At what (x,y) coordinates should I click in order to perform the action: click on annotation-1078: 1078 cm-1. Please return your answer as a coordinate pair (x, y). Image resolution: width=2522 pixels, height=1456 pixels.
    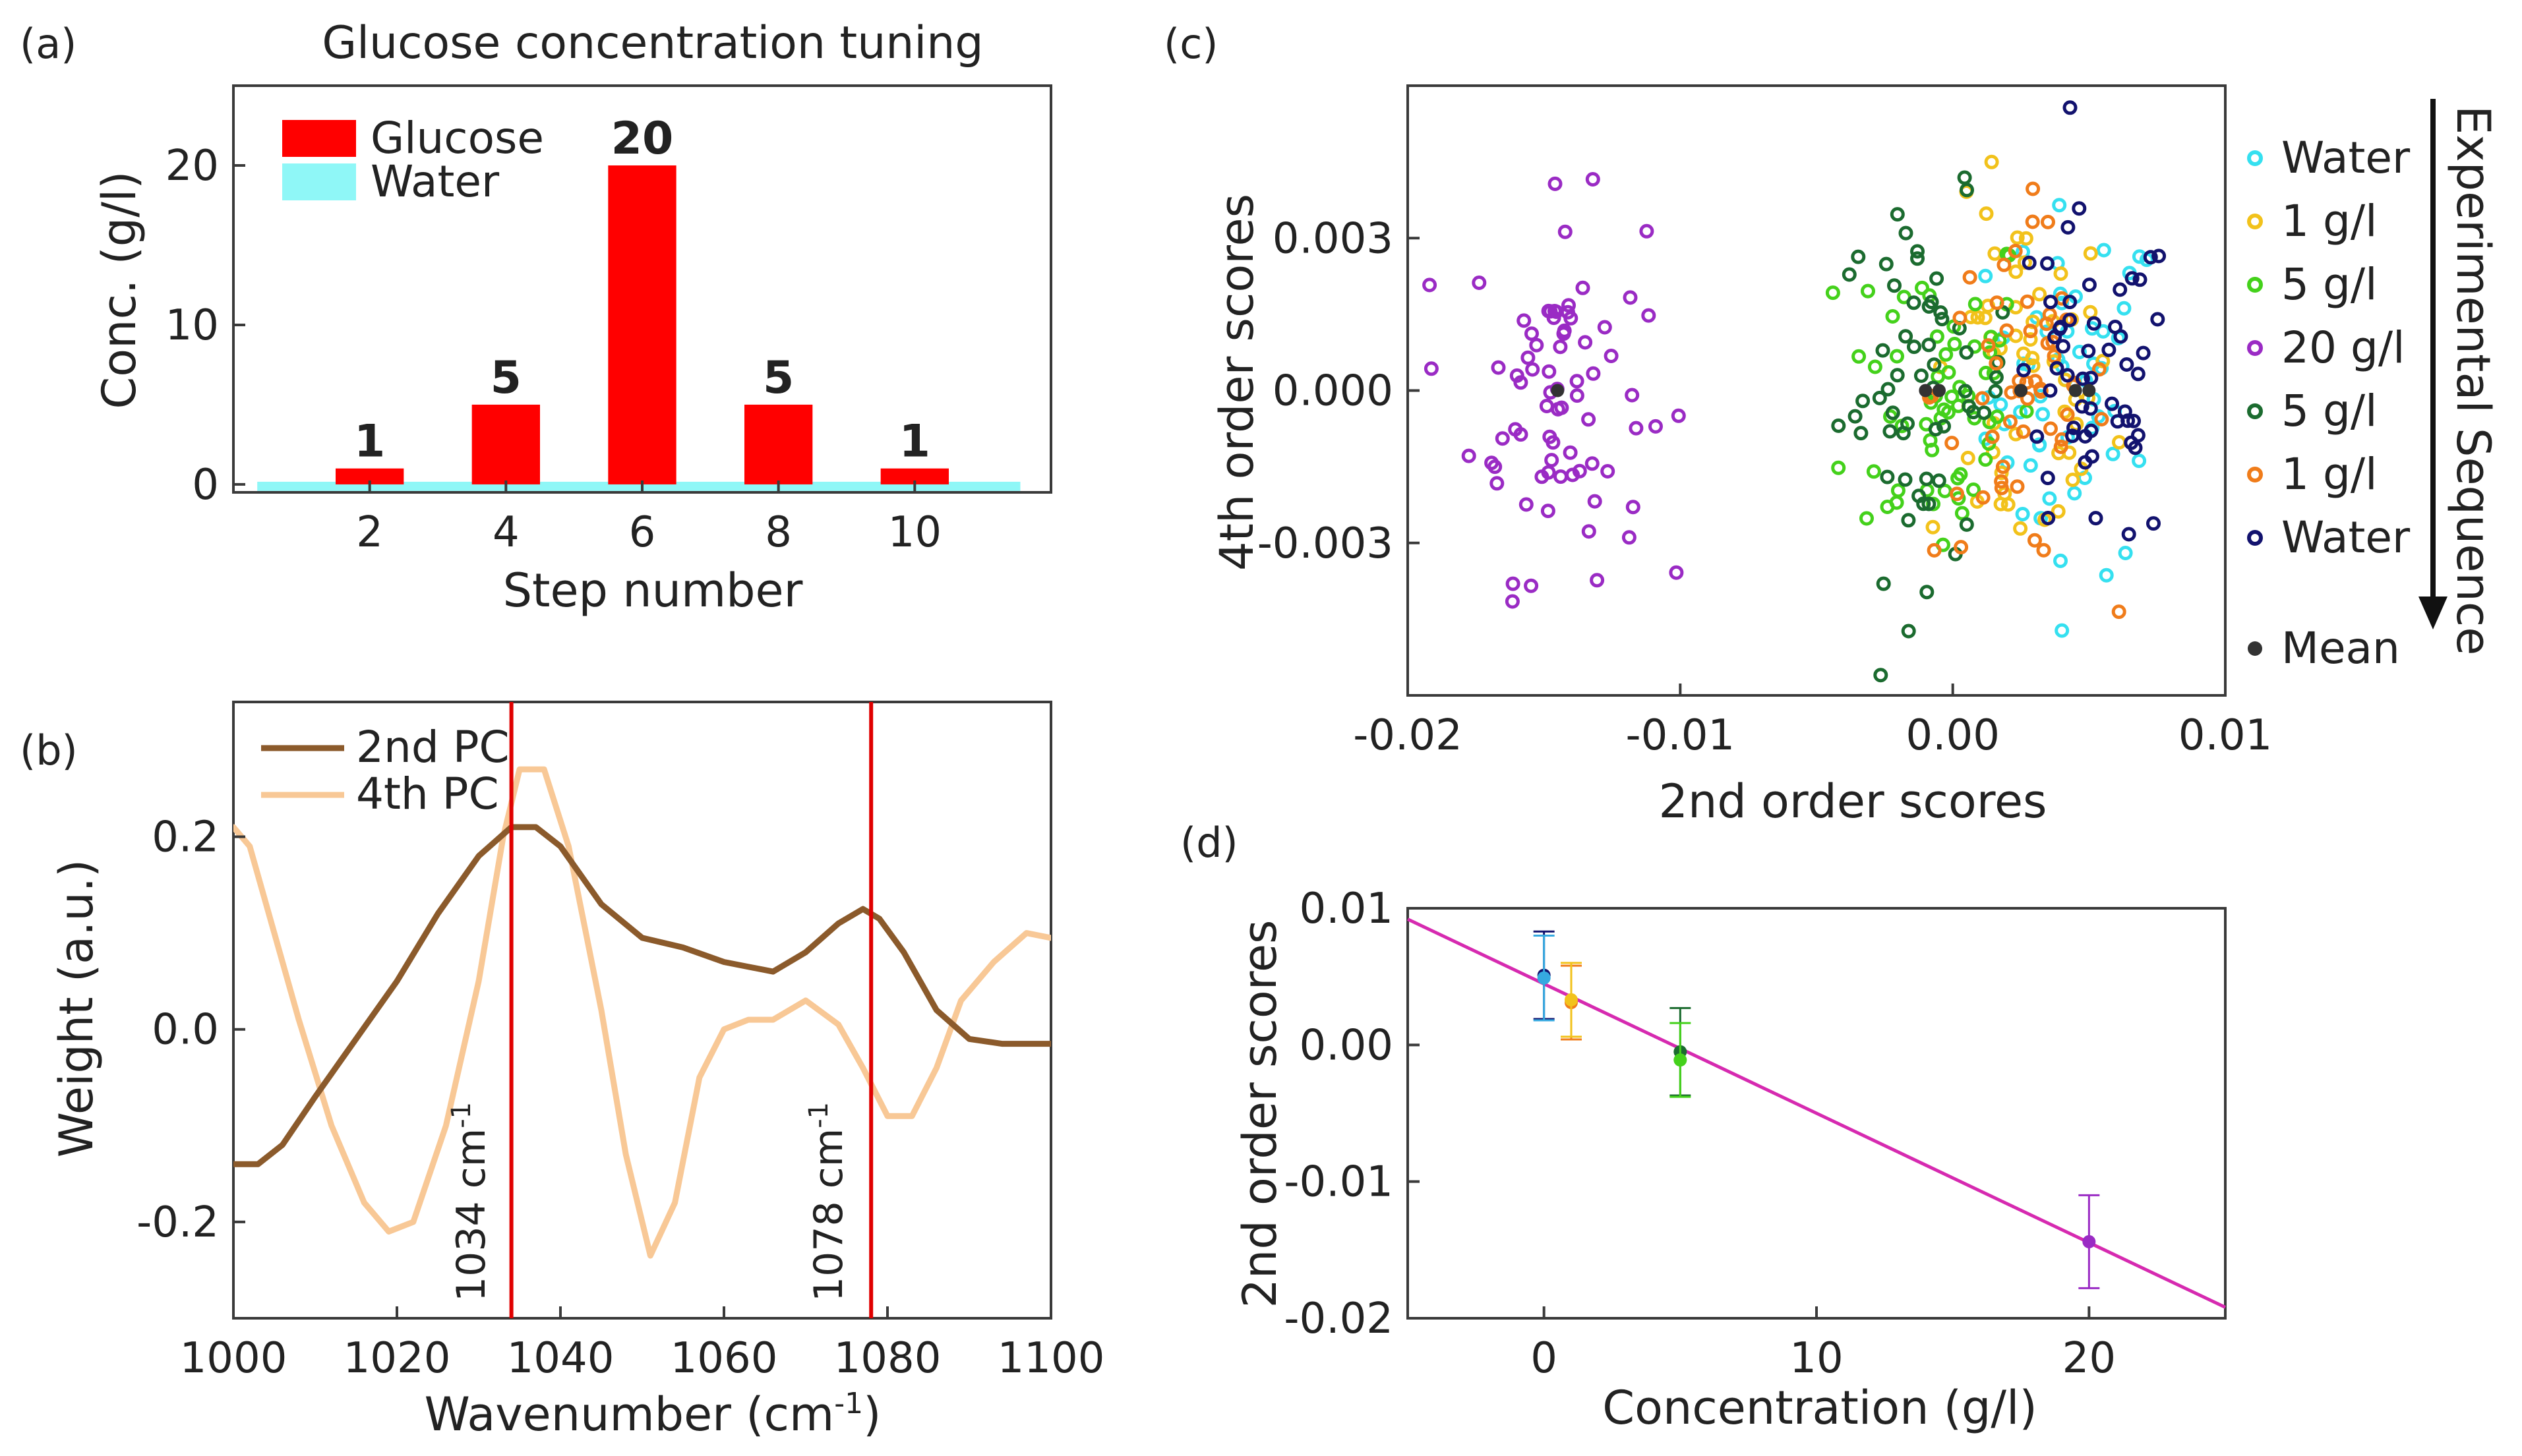
    Looking at the image, I should click on (828, 1202).